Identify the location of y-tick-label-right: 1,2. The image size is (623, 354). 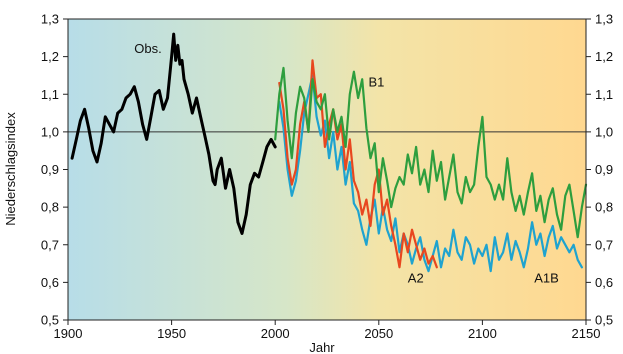
(604, 56).